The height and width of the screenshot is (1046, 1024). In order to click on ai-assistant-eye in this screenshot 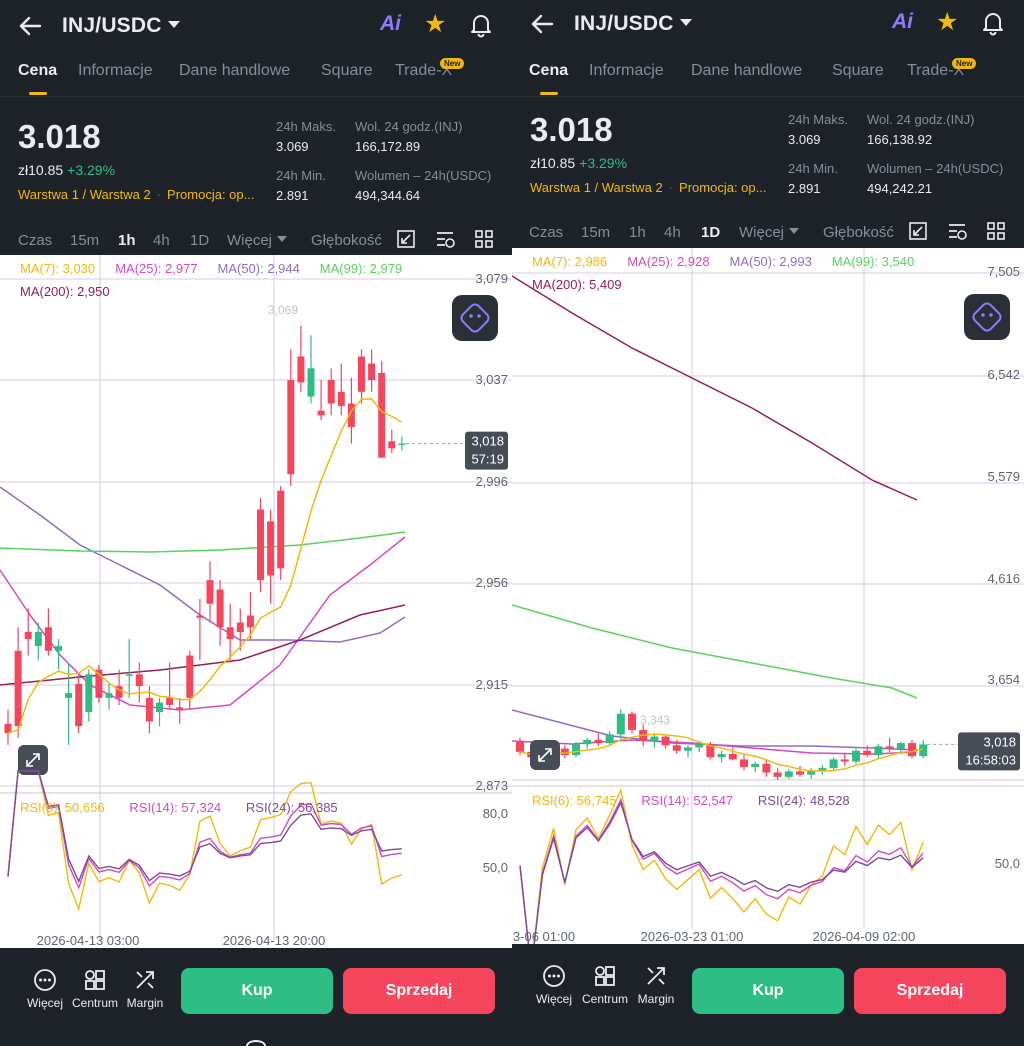, I will do `click(983, 315)`.